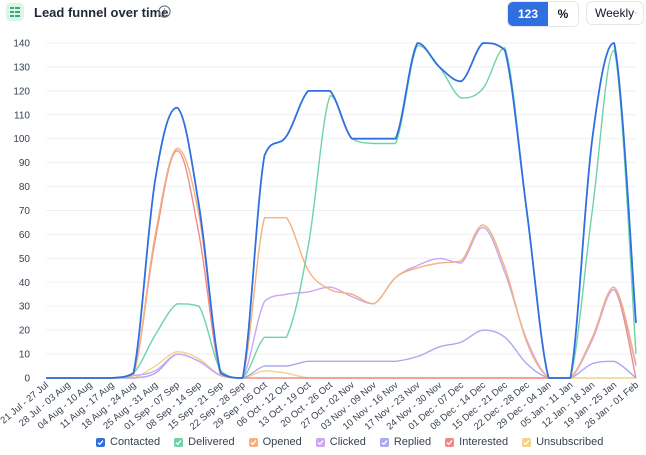 The image size is (646, 455). I want to click on legend-item-contacted: Contacted, so click(128, 442).